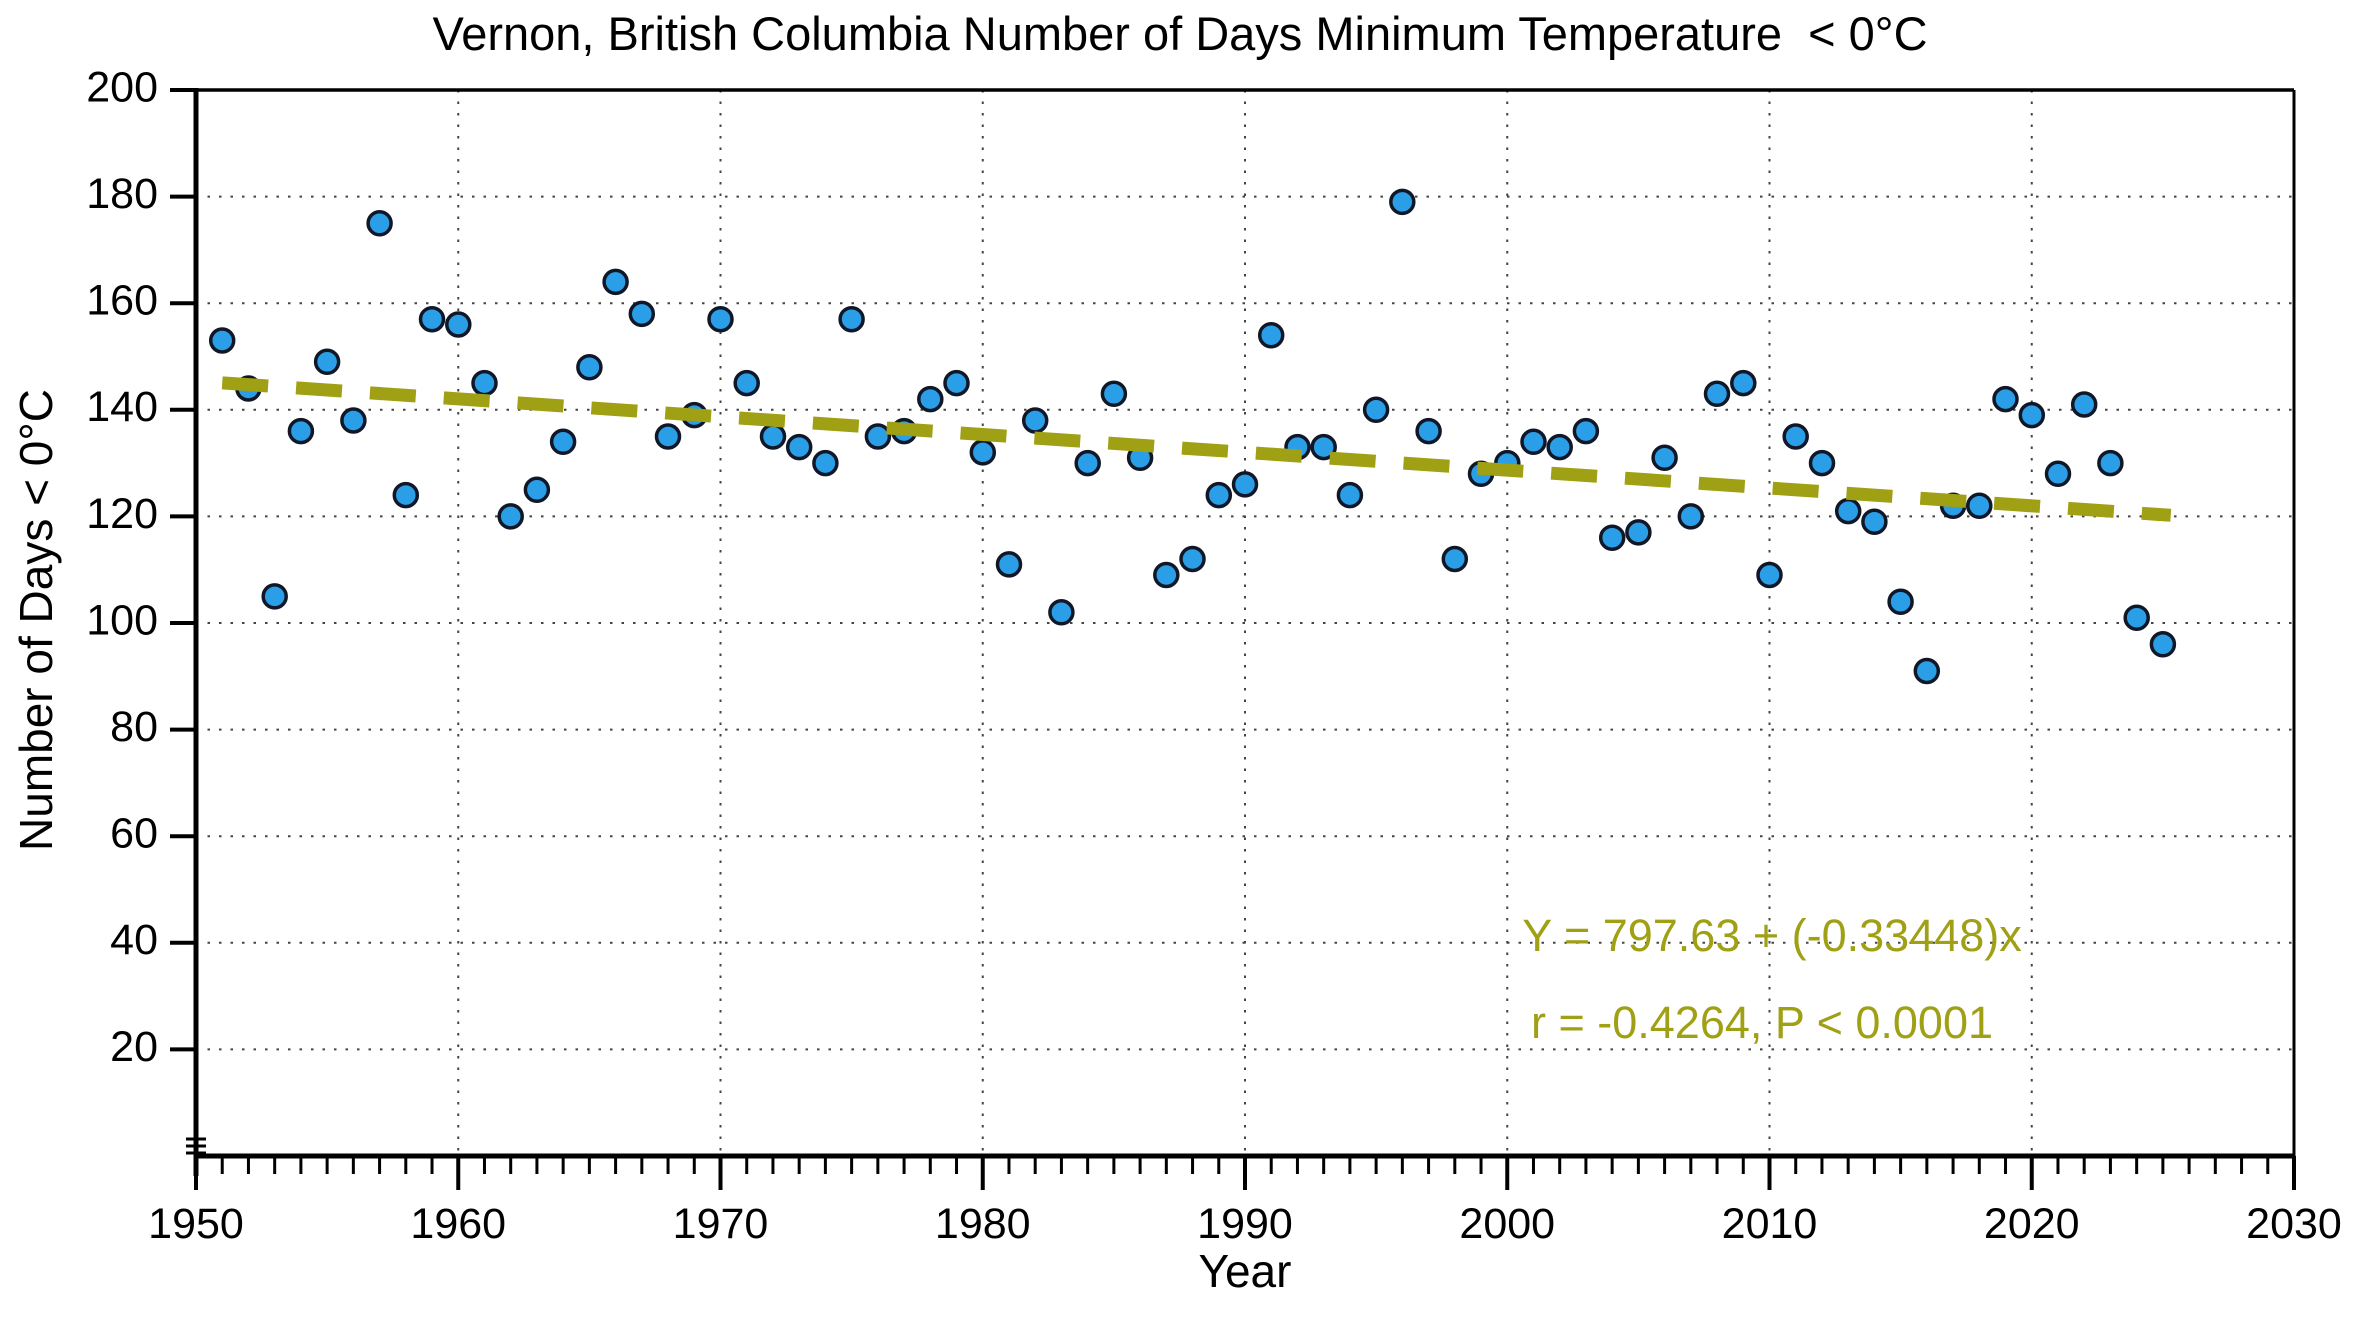  Describe the element at coordinates (432, 319) in the screenshot. I see `data-point: 1959: 157` at that location.